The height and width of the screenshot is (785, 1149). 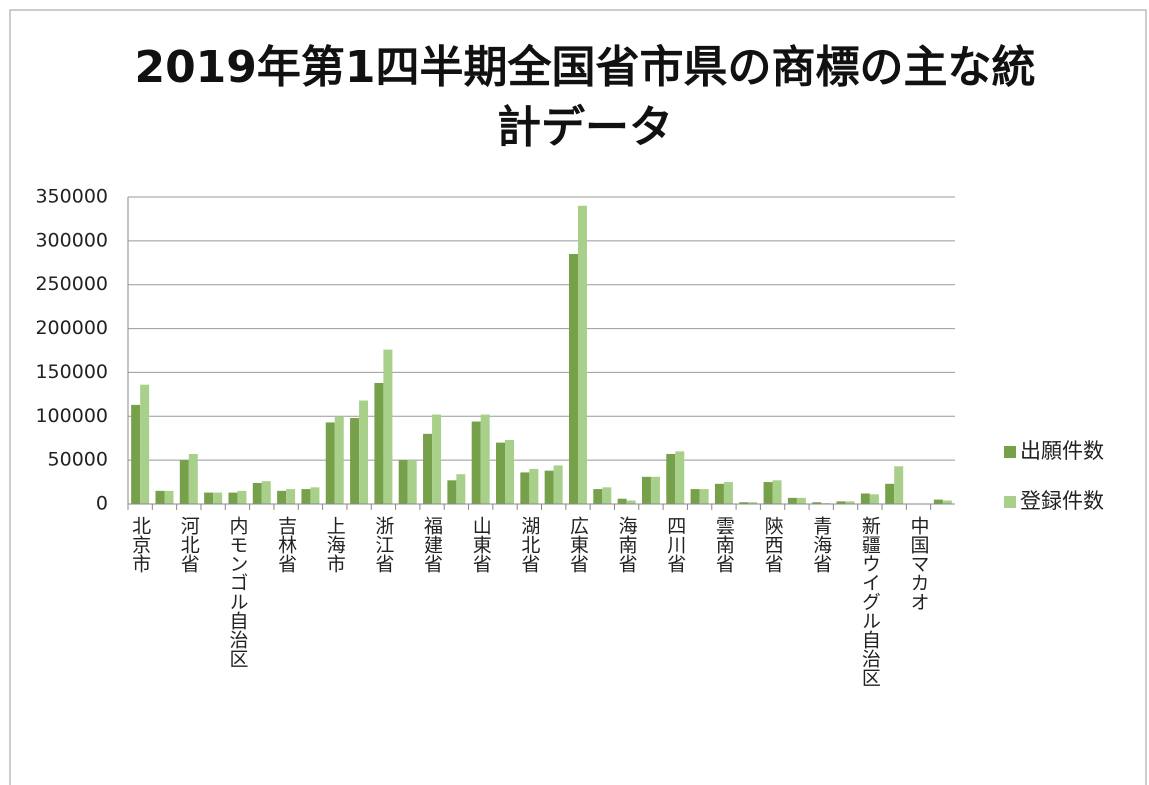 I want to click on y-tick-label: 250000, so click(x=71, y=284).